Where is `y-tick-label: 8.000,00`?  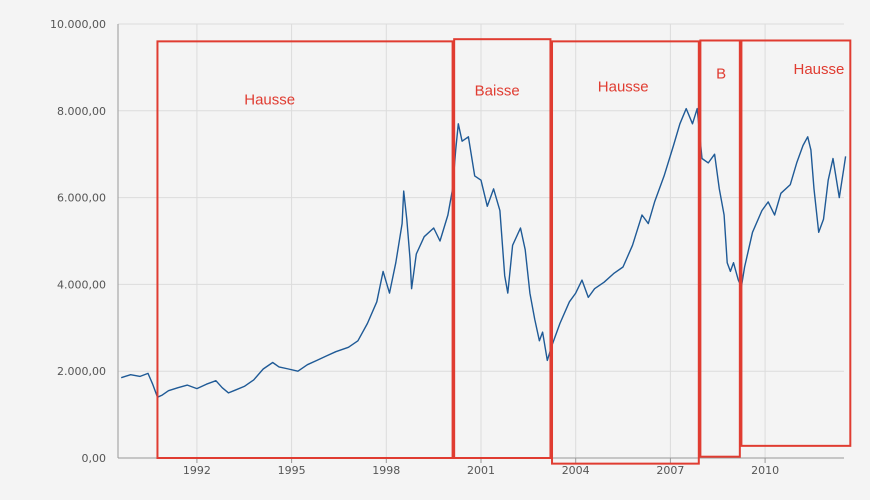
y-tick-label: 8.000,00 is located at coordinates (81, 111).